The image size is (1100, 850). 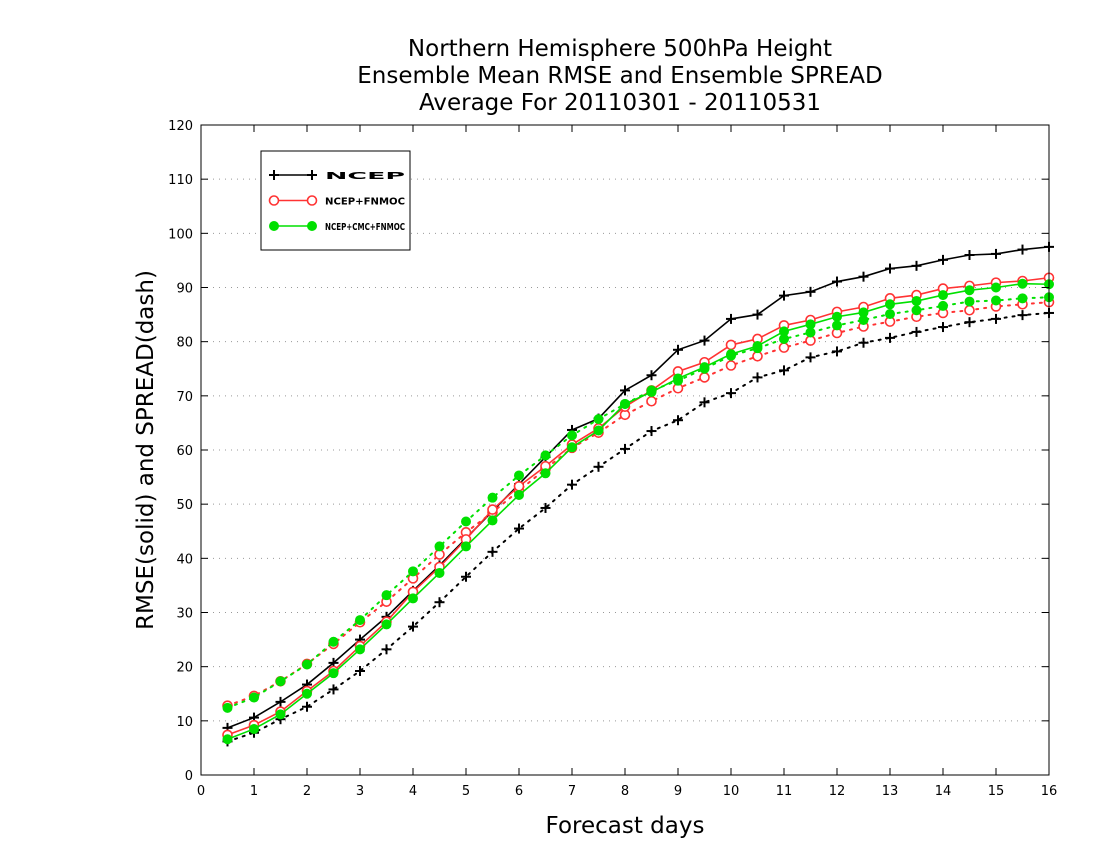 What do you see at coordinates (184, 559) in the screenshot?
I see `y-tick-label: 40` at bounding box center [184, 559].